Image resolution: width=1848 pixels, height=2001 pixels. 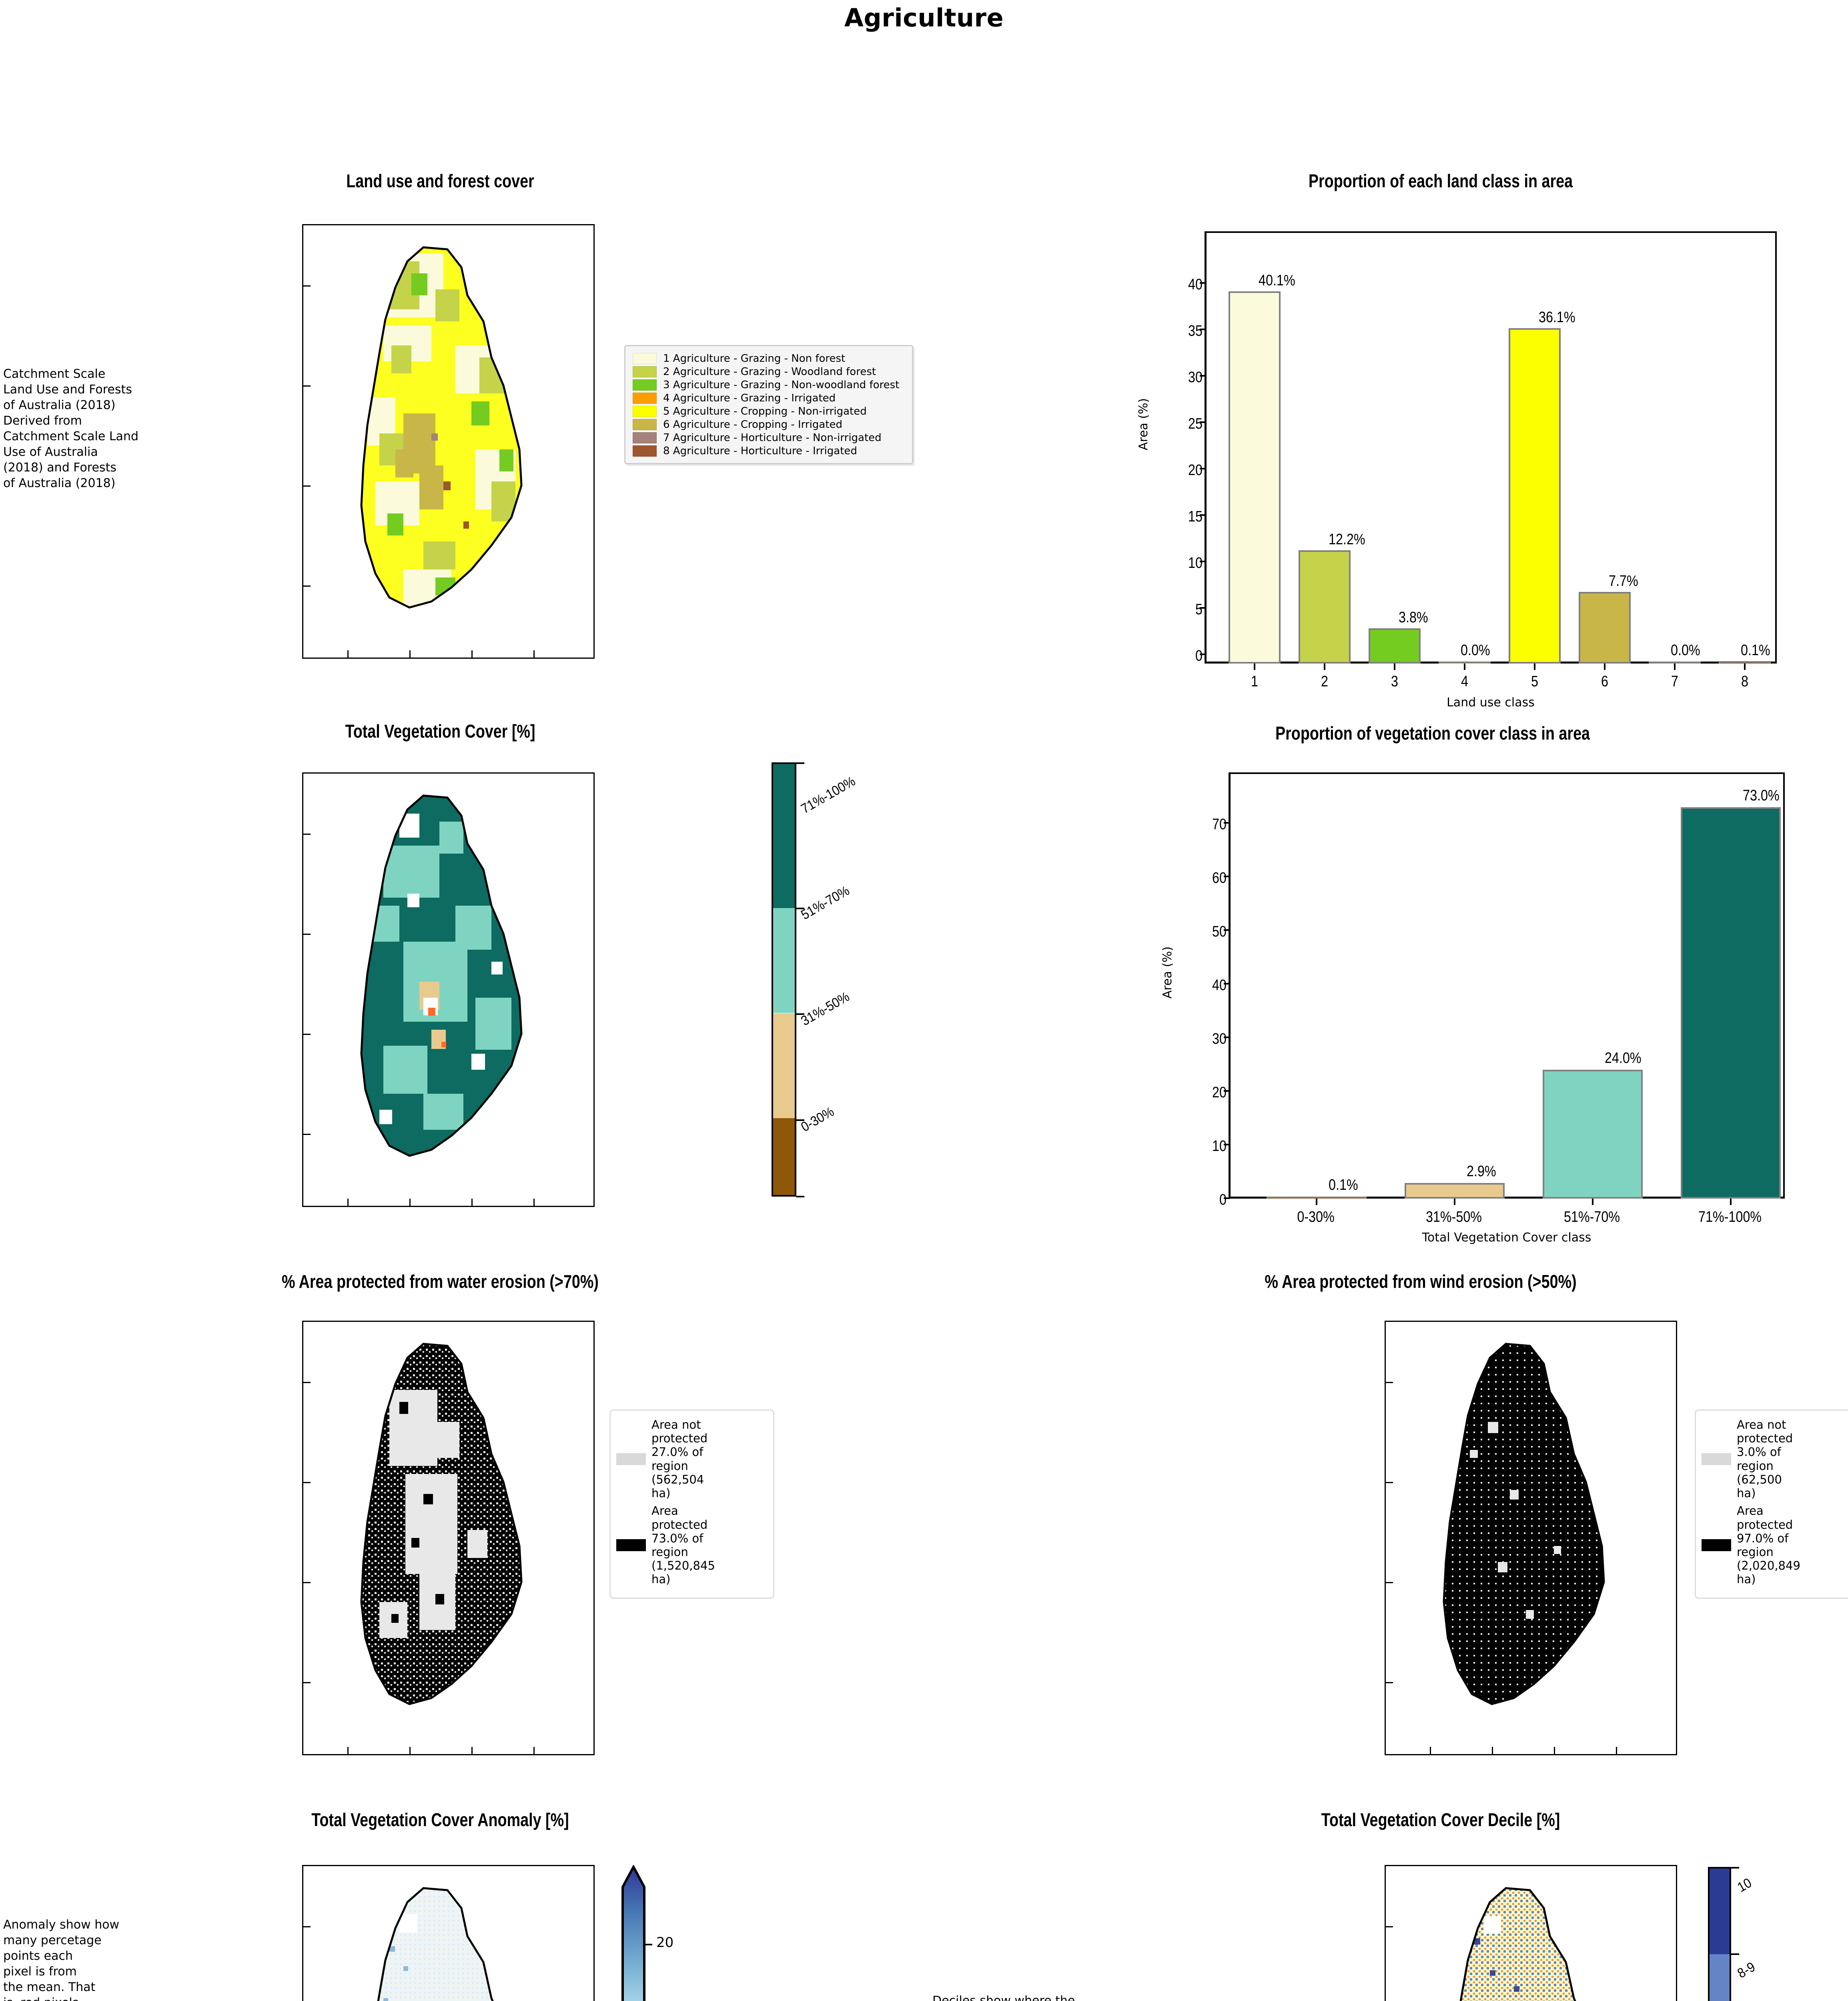 I want to click on legend-item: 5 Agriculture - Cropping - Non-irrigated, so click(x=769, y=411).